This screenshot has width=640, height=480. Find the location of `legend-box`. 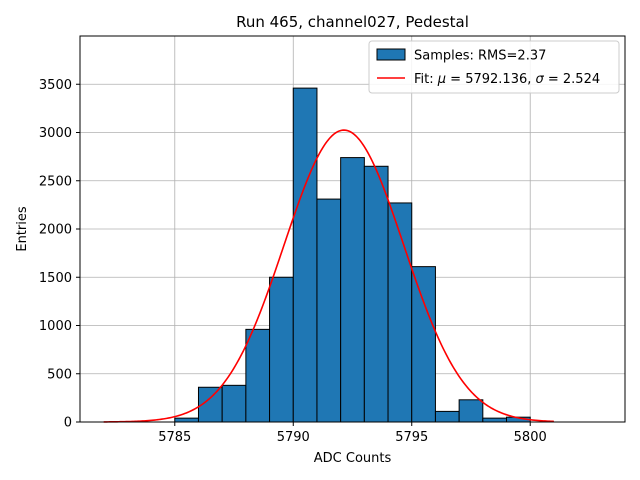

legend-box is located at coordinates (494, 67).